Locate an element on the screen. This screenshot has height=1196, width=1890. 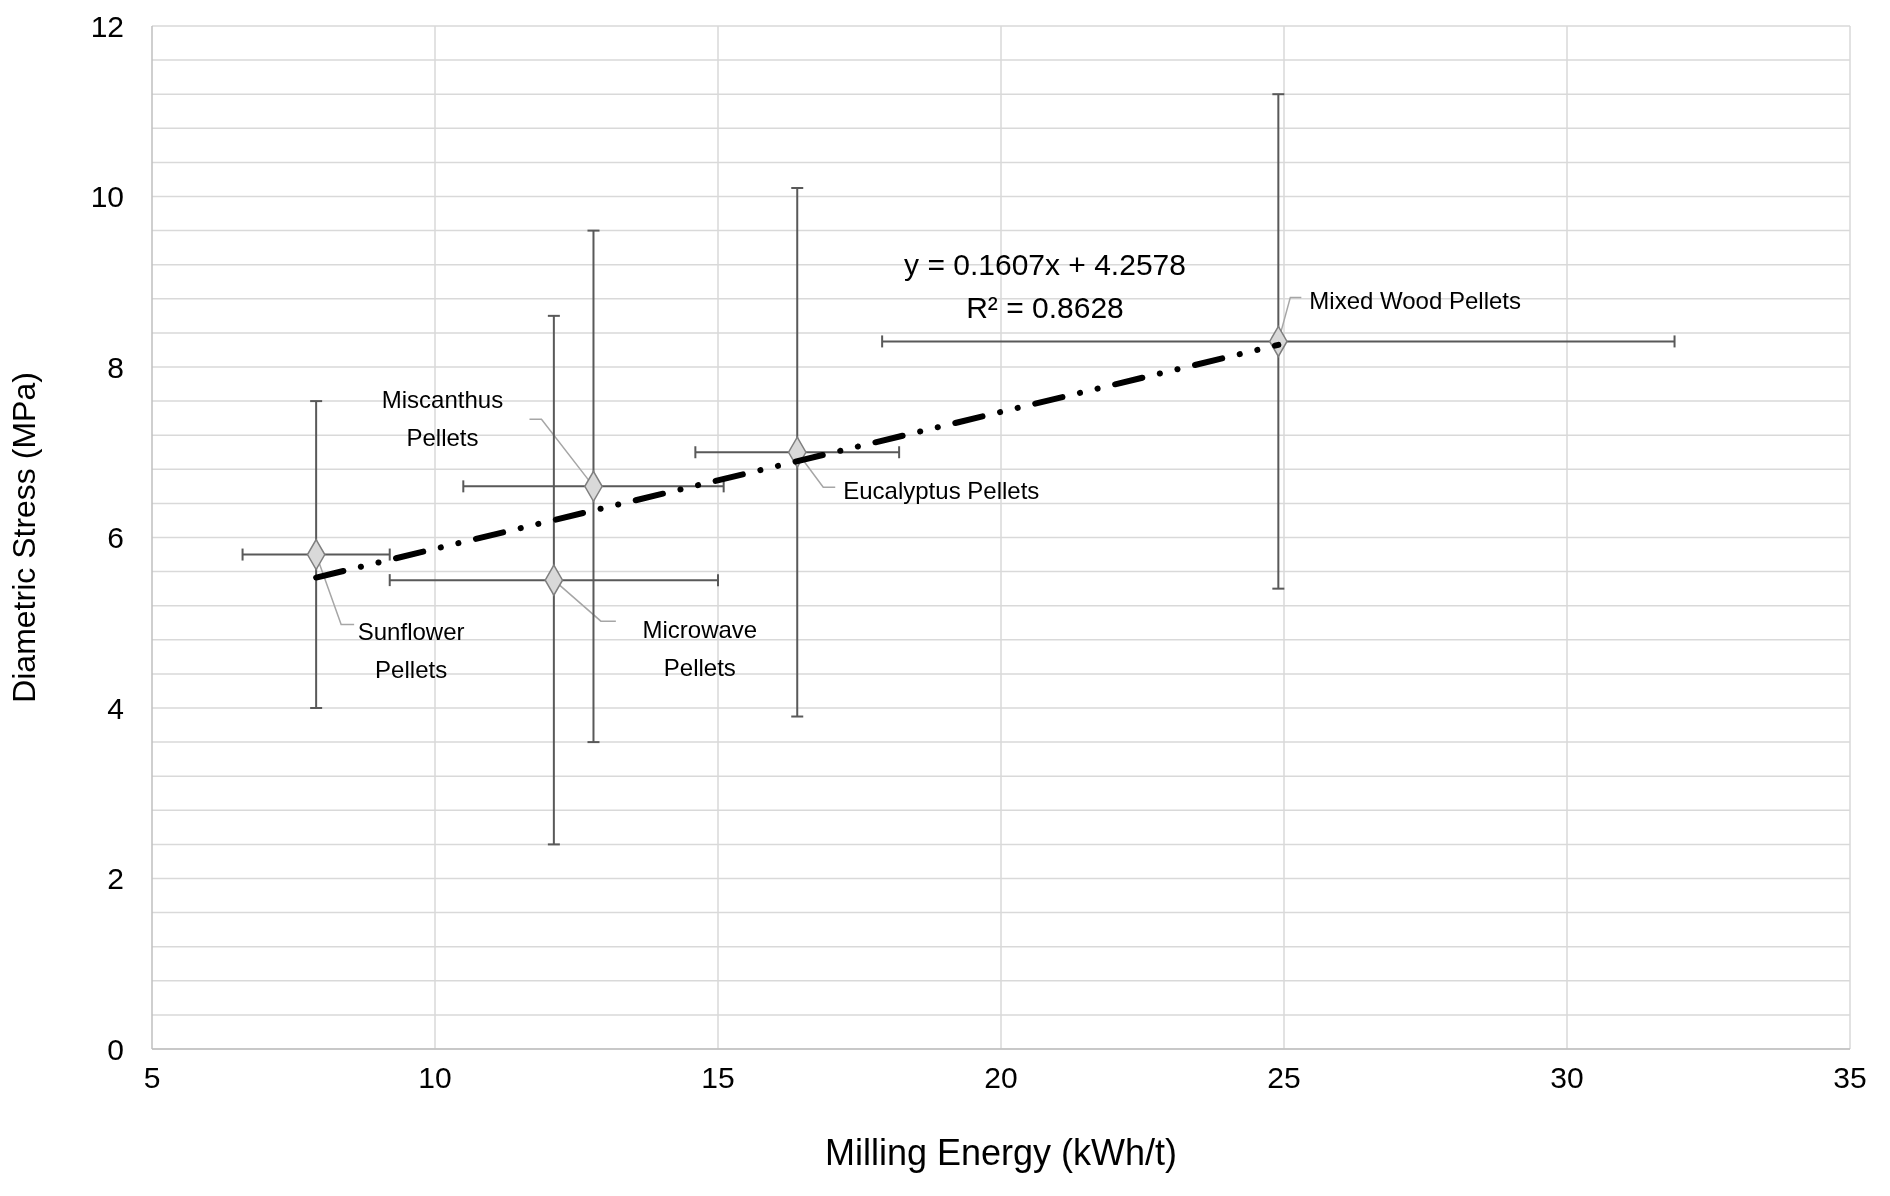
y-tick-label: 12 is located at coordinates (107, 26).